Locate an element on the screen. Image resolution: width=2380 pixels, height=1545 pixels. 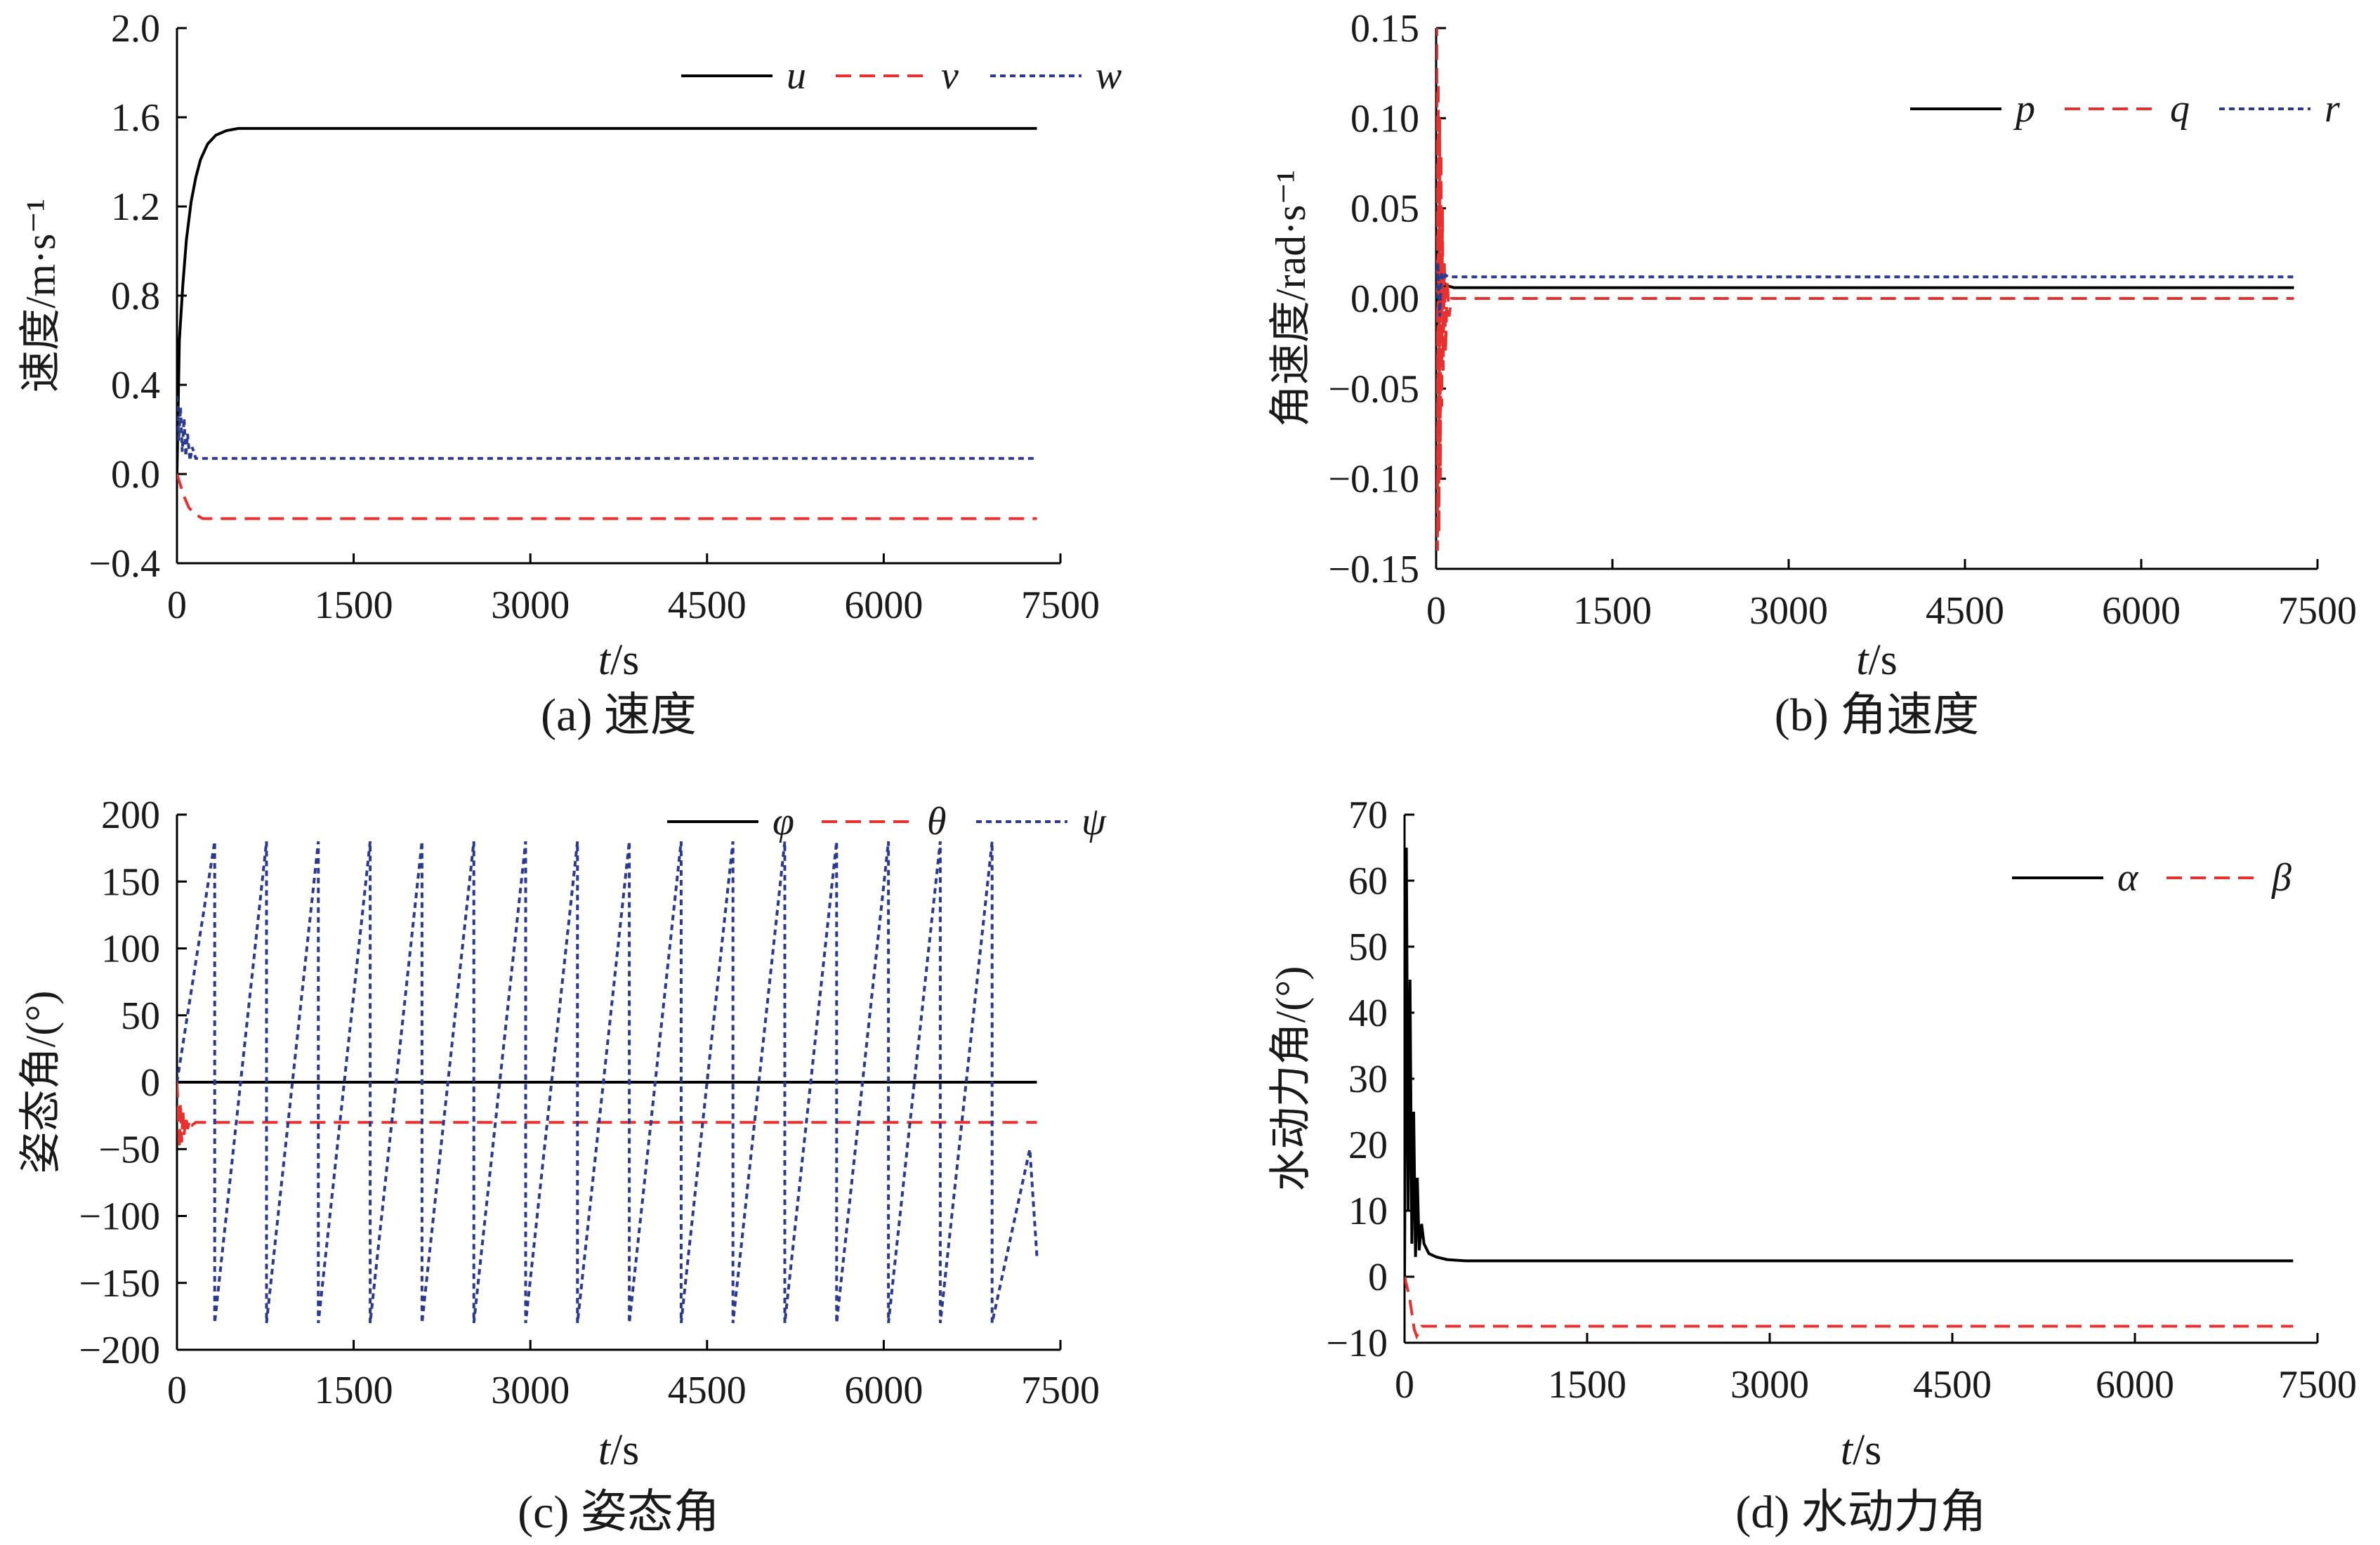
panel-caption: (c) 姿态角 is located at coordinates (619, 1512).